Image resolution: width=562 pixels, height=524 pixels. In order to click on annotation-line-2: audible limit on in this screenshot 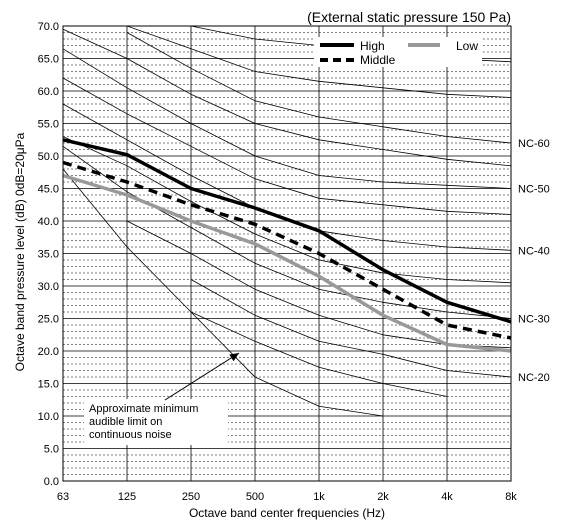, I will do `click(125, 422)`.